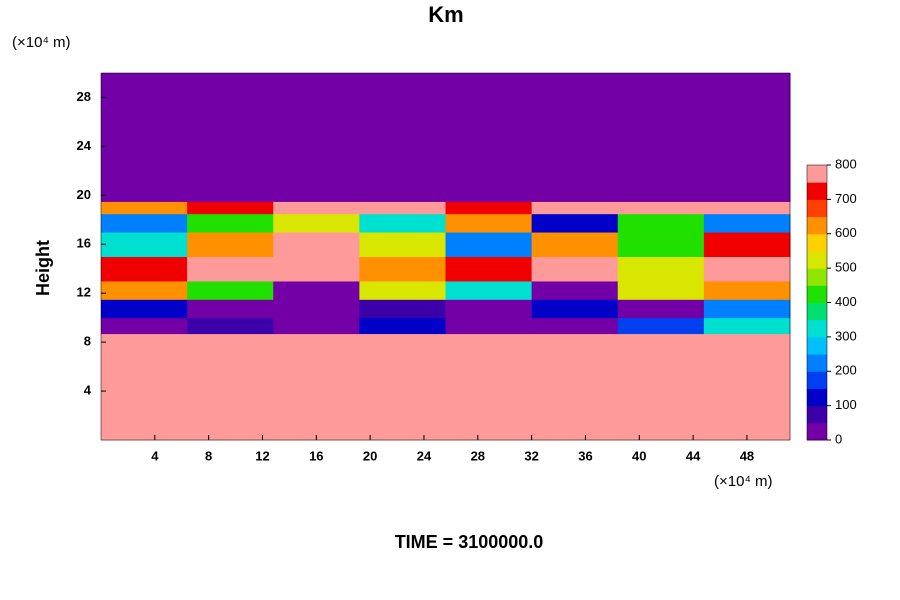 Image resolution: width=900 pixels, height=600 pixels. I want to click on x-tick-label: 40, so click(639, 455).